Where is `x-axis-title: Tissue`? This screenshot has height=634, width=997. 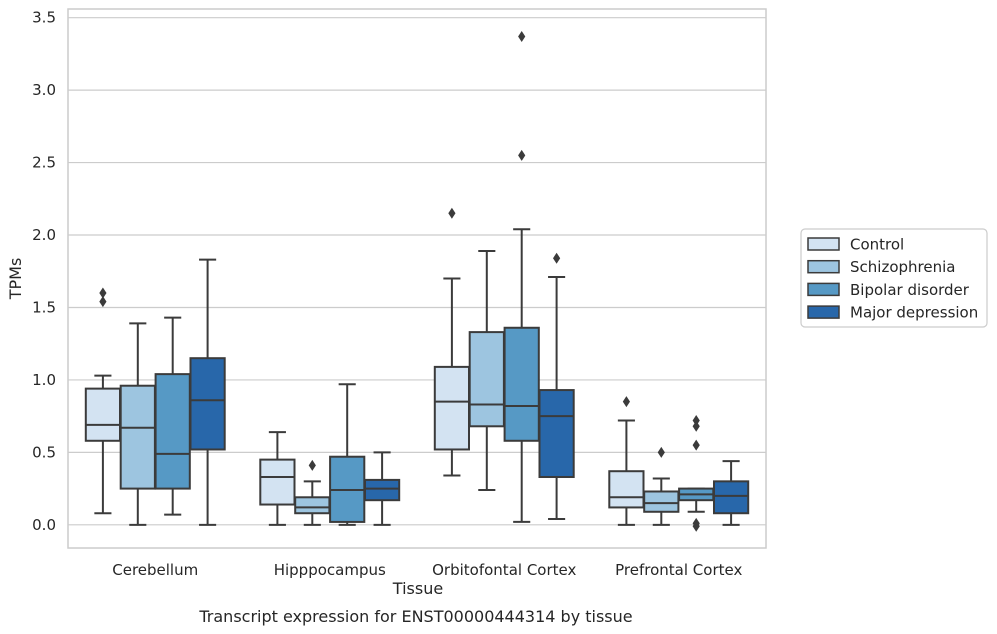 x-axis-title: Tissue is located at coordinates (417, 588).